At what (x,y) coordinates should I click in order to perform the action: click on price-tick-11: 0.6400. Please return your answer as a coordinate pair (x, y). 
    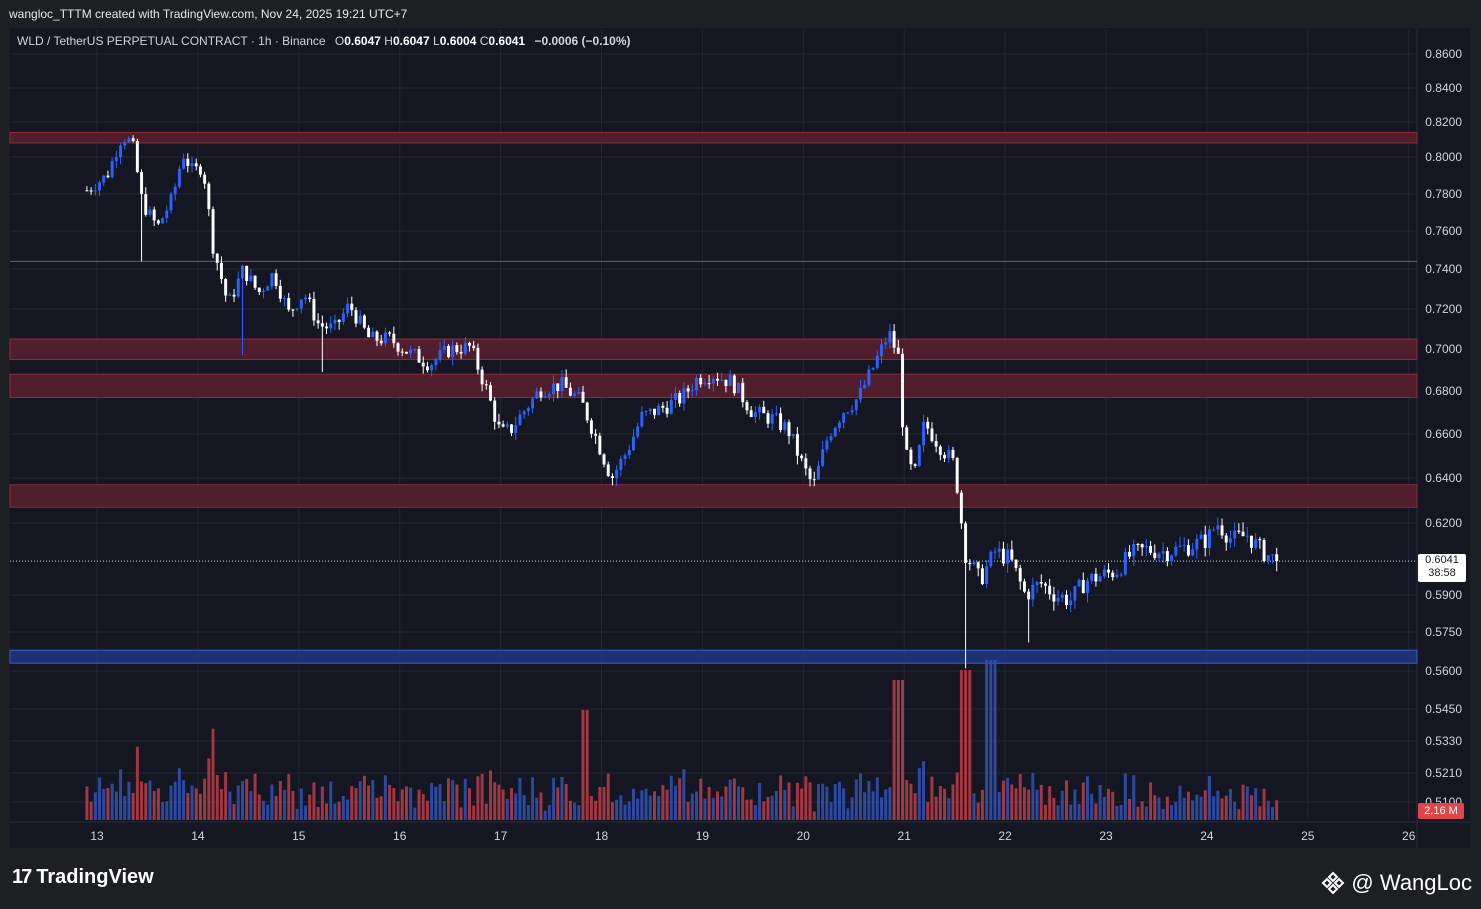
    Looking at the image, I should click on (1443, 478).